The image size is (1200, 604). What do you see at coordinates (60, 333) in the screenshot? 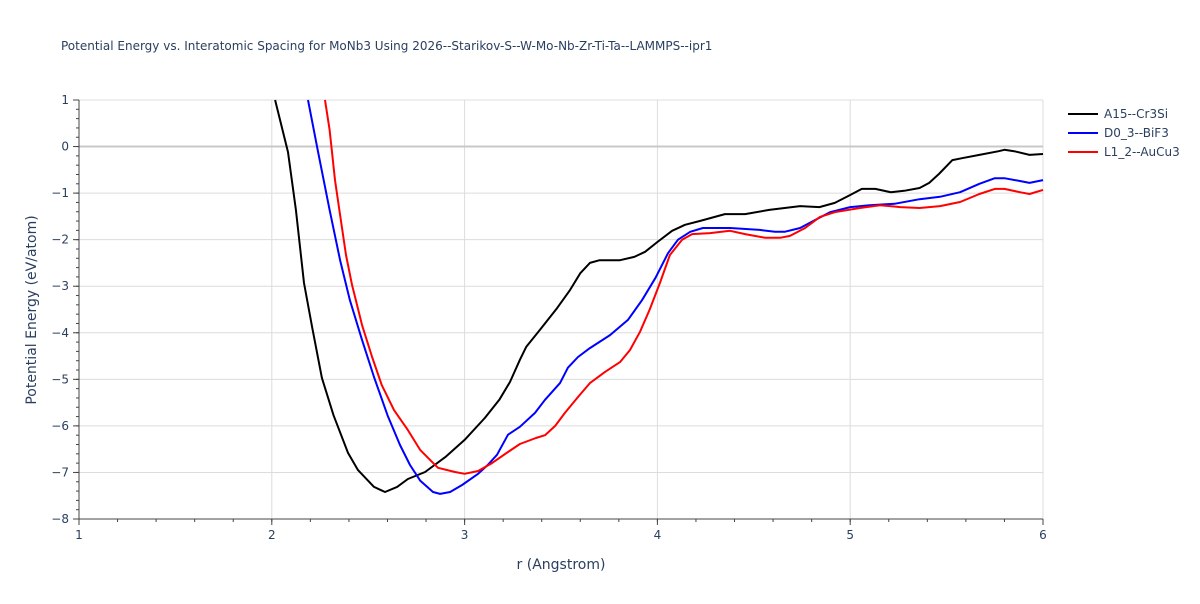
I see `y-tick-label: −4` at bounding box center [60, 333].